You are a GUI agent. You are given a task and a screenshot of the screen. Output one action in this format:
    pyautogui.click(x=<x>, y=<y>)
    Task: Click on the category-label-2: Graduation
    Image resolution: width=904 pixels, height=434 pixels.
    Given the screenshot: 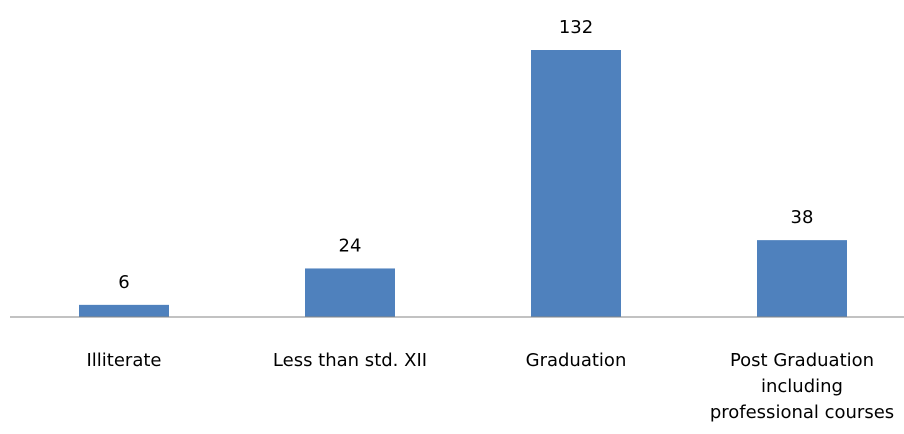 What is the action you would take?
    pyautogui.click(x=576, y=360)
    